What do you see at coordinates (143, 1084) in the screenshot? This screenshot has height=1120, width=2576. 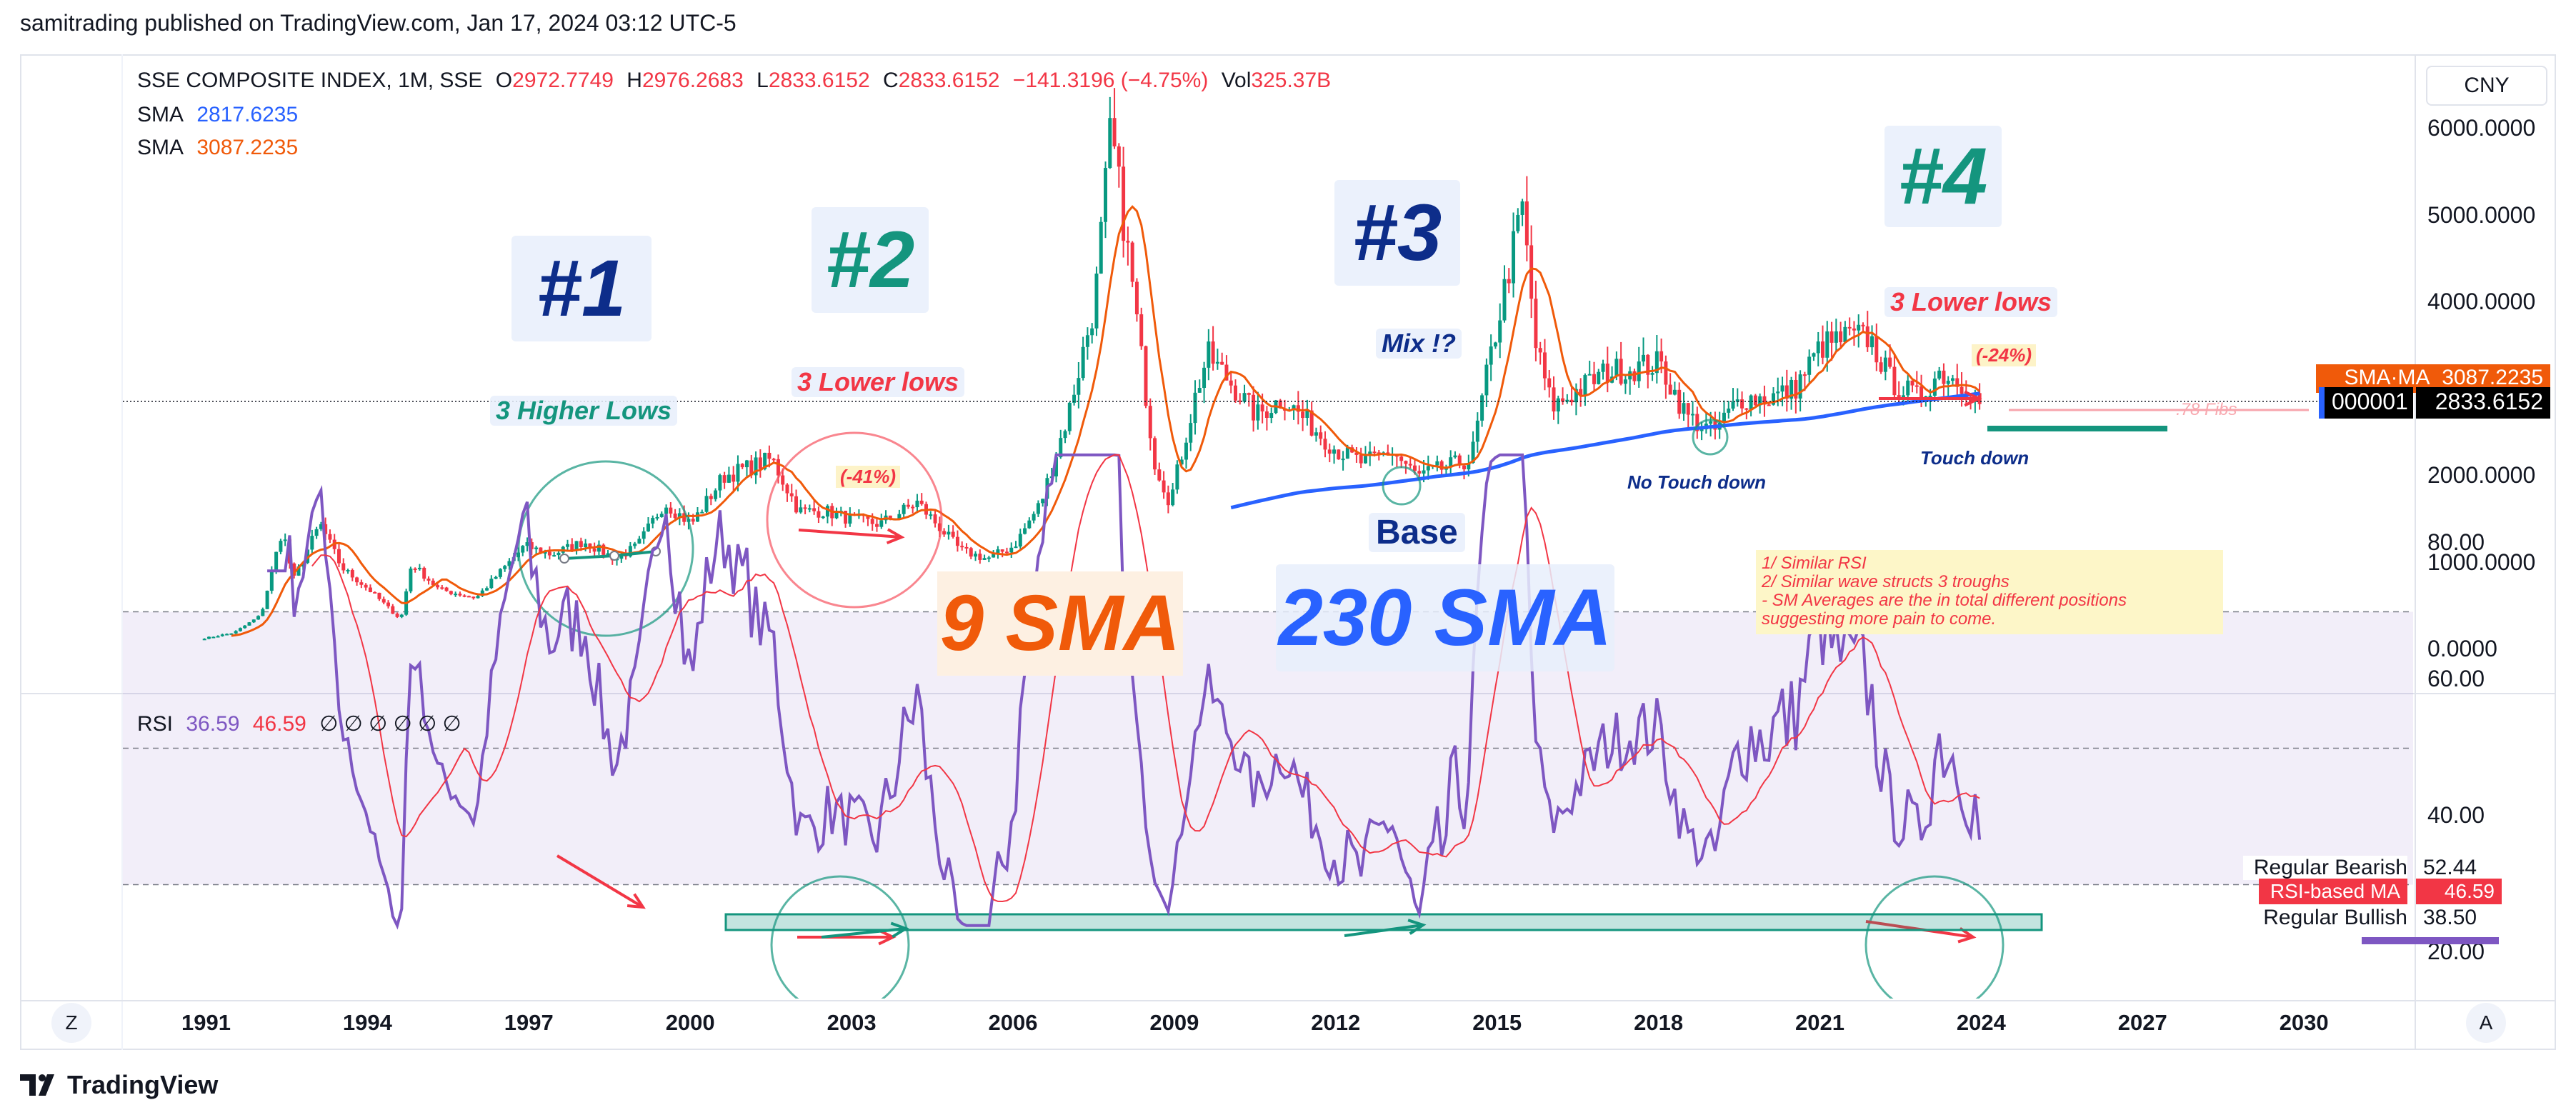 I see `tradingview-logo-text: TradingView` at bounding box center [143, 1084].